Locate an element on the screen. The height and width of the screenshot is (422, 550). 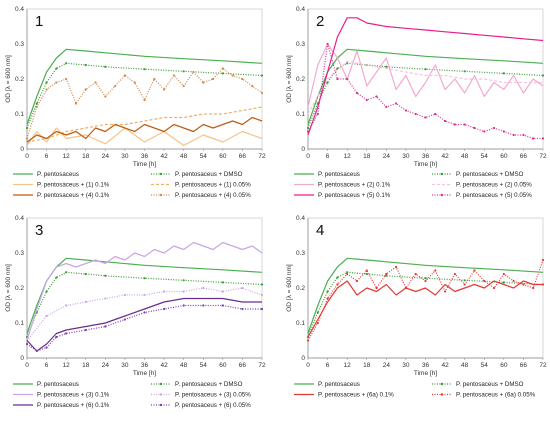
x-tick-label: 18 is located at coordinates (367, 156).